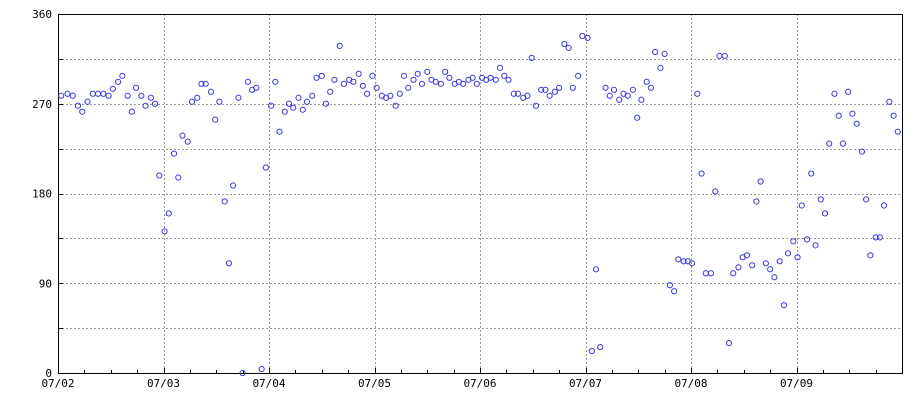  I want to click on y-tick-label: 90, so click(45, 283).